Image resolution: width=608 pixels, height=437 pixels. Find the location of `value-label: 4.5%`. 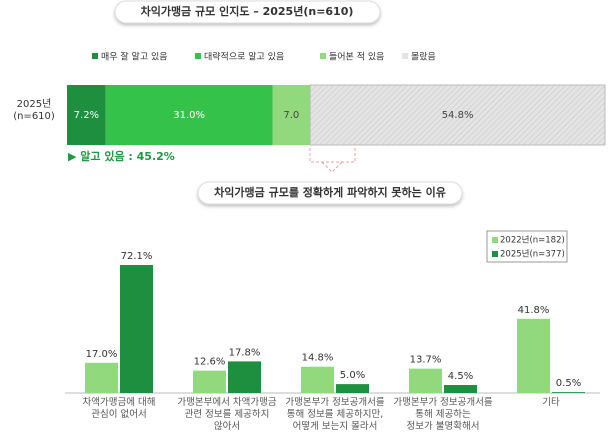

value-label: 4.5% is located at coordinates (460, 376).